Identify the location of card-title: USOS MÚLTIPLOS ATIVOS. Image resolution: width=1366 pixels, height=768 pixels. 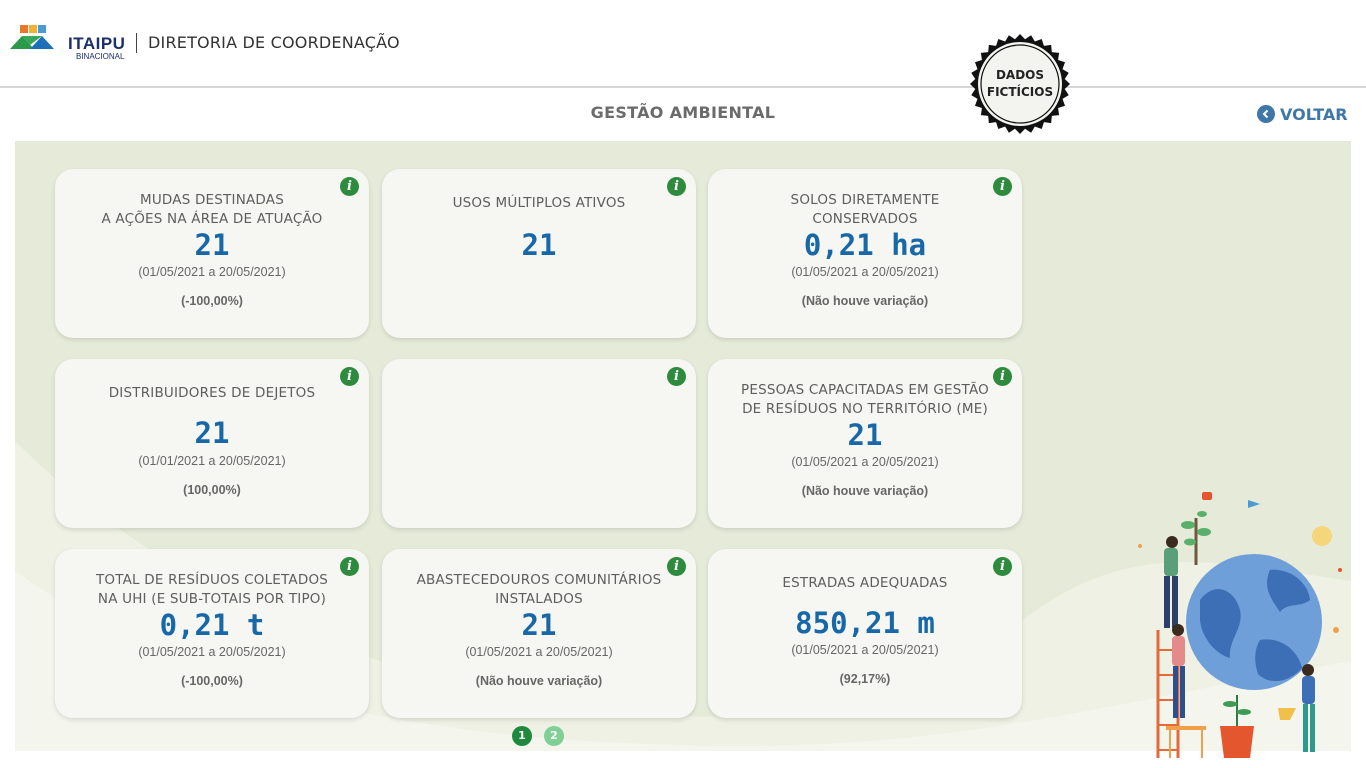
(539, 203).